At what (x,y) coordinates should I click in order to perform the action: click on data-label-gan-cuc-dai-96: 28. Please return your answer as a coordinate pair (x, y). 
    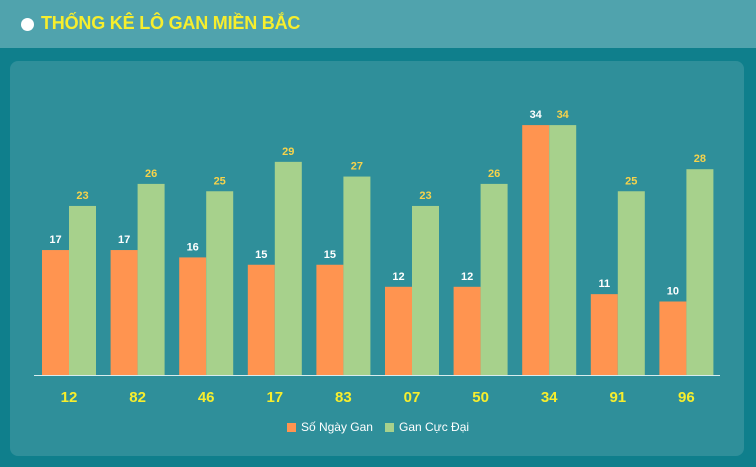
    Looking at the image, I should click on (700, 159).